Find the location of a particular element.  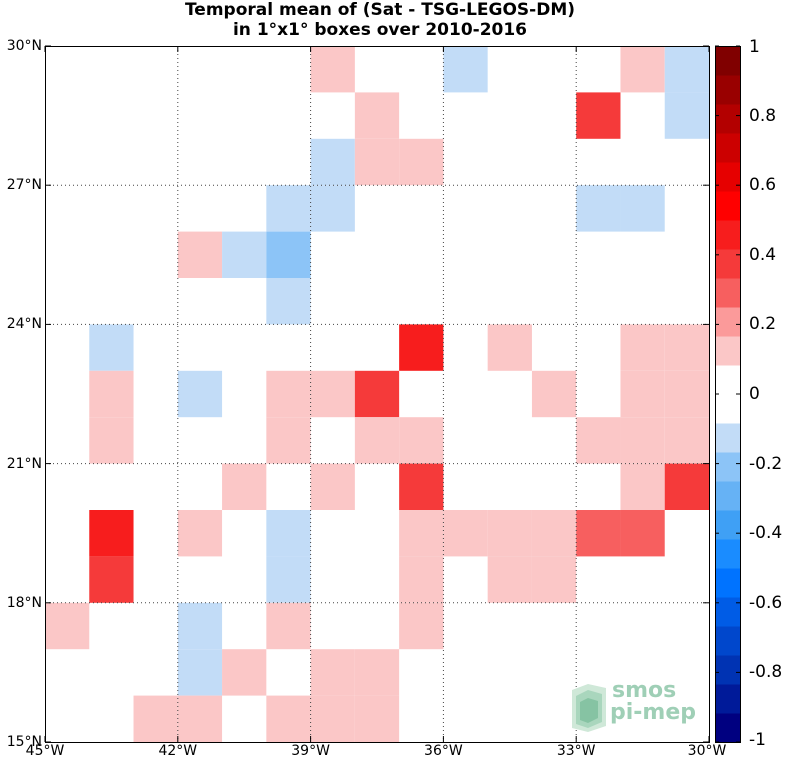

colorbar-label: -0.4 is located at coordinates (766, 533).